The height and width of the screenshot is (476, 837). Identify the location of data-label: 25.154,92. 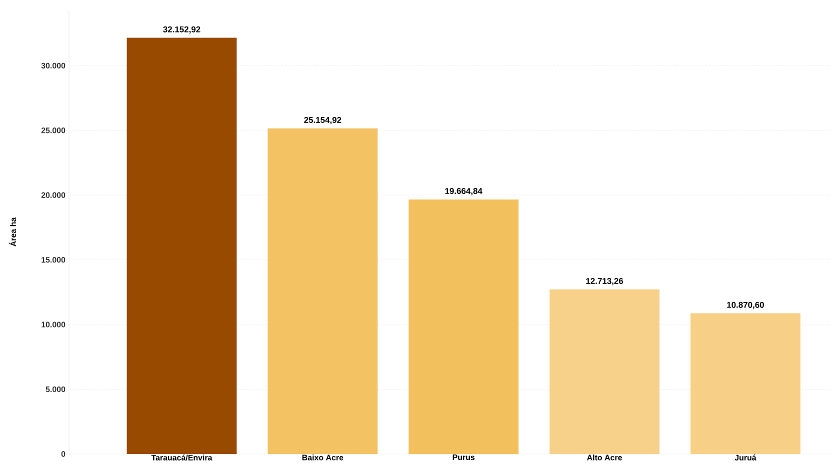
(323, 120).